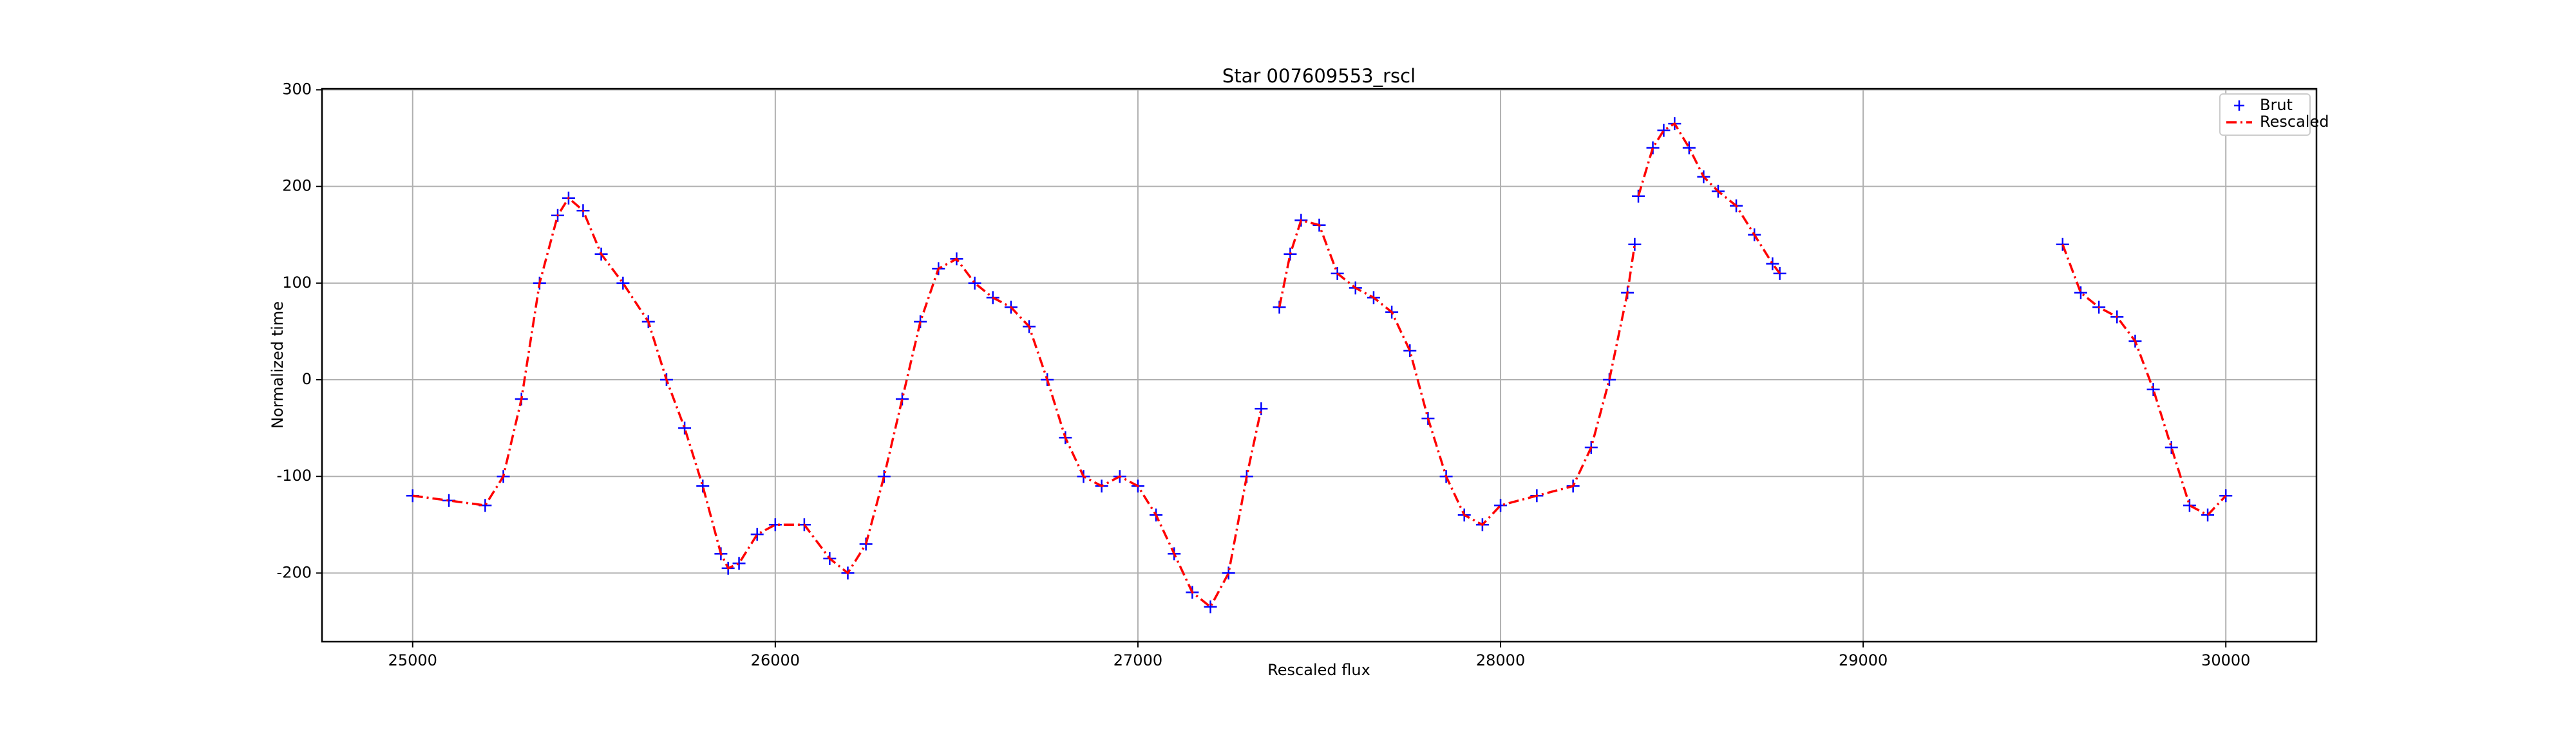  Describe the element at coordinates (1500, 660) in the screenshot. I see `x-tick-label: 28000` at that location.